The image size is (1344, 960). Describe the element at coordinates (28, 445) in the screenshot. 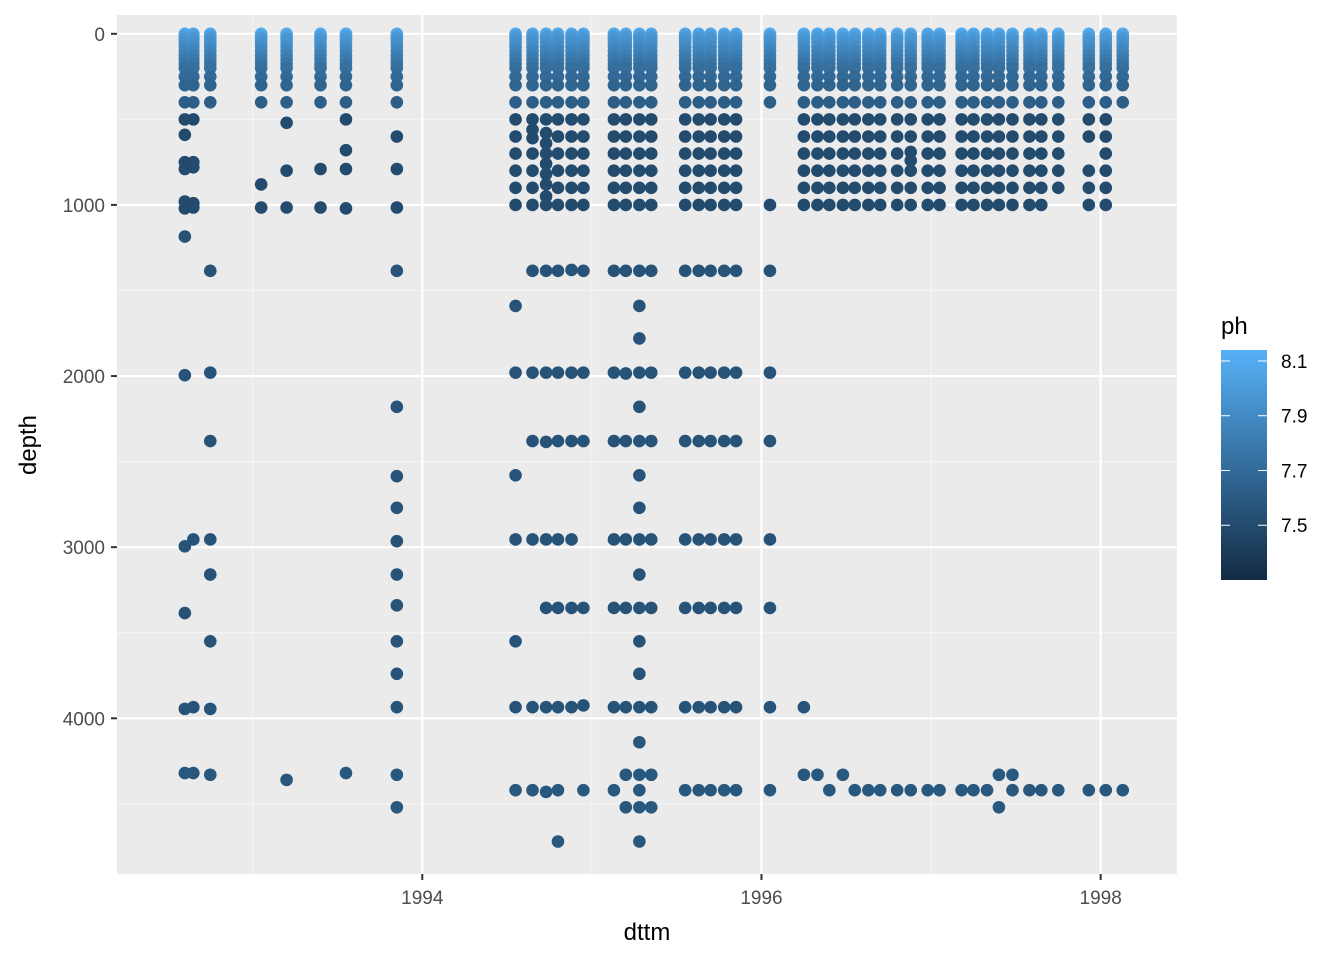

I see `y-axis-title: depth` at that location.